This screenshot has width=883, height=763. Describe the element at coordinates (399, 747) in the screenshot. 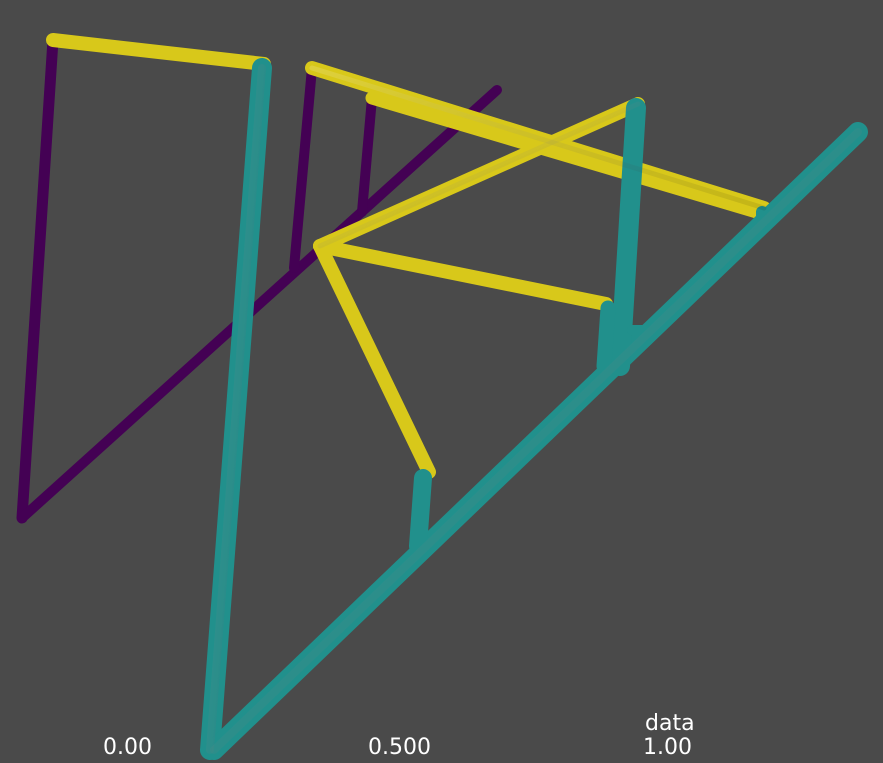

I see `legend-tick-label: 0.500` at that location.